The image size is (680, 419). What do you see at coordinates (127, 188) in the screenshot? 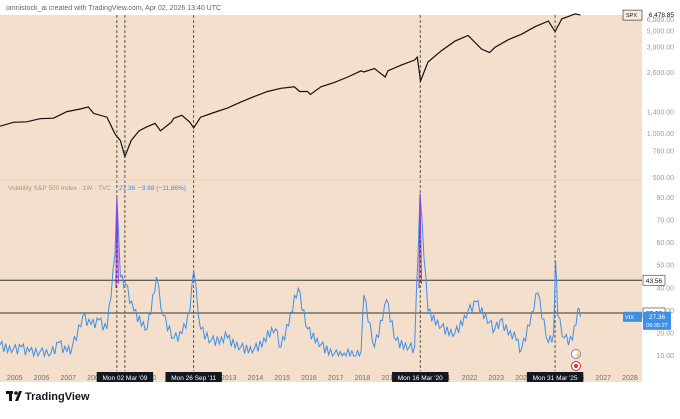
I see `vix-legend-value: 27.36` at bounding box center [127, 188].